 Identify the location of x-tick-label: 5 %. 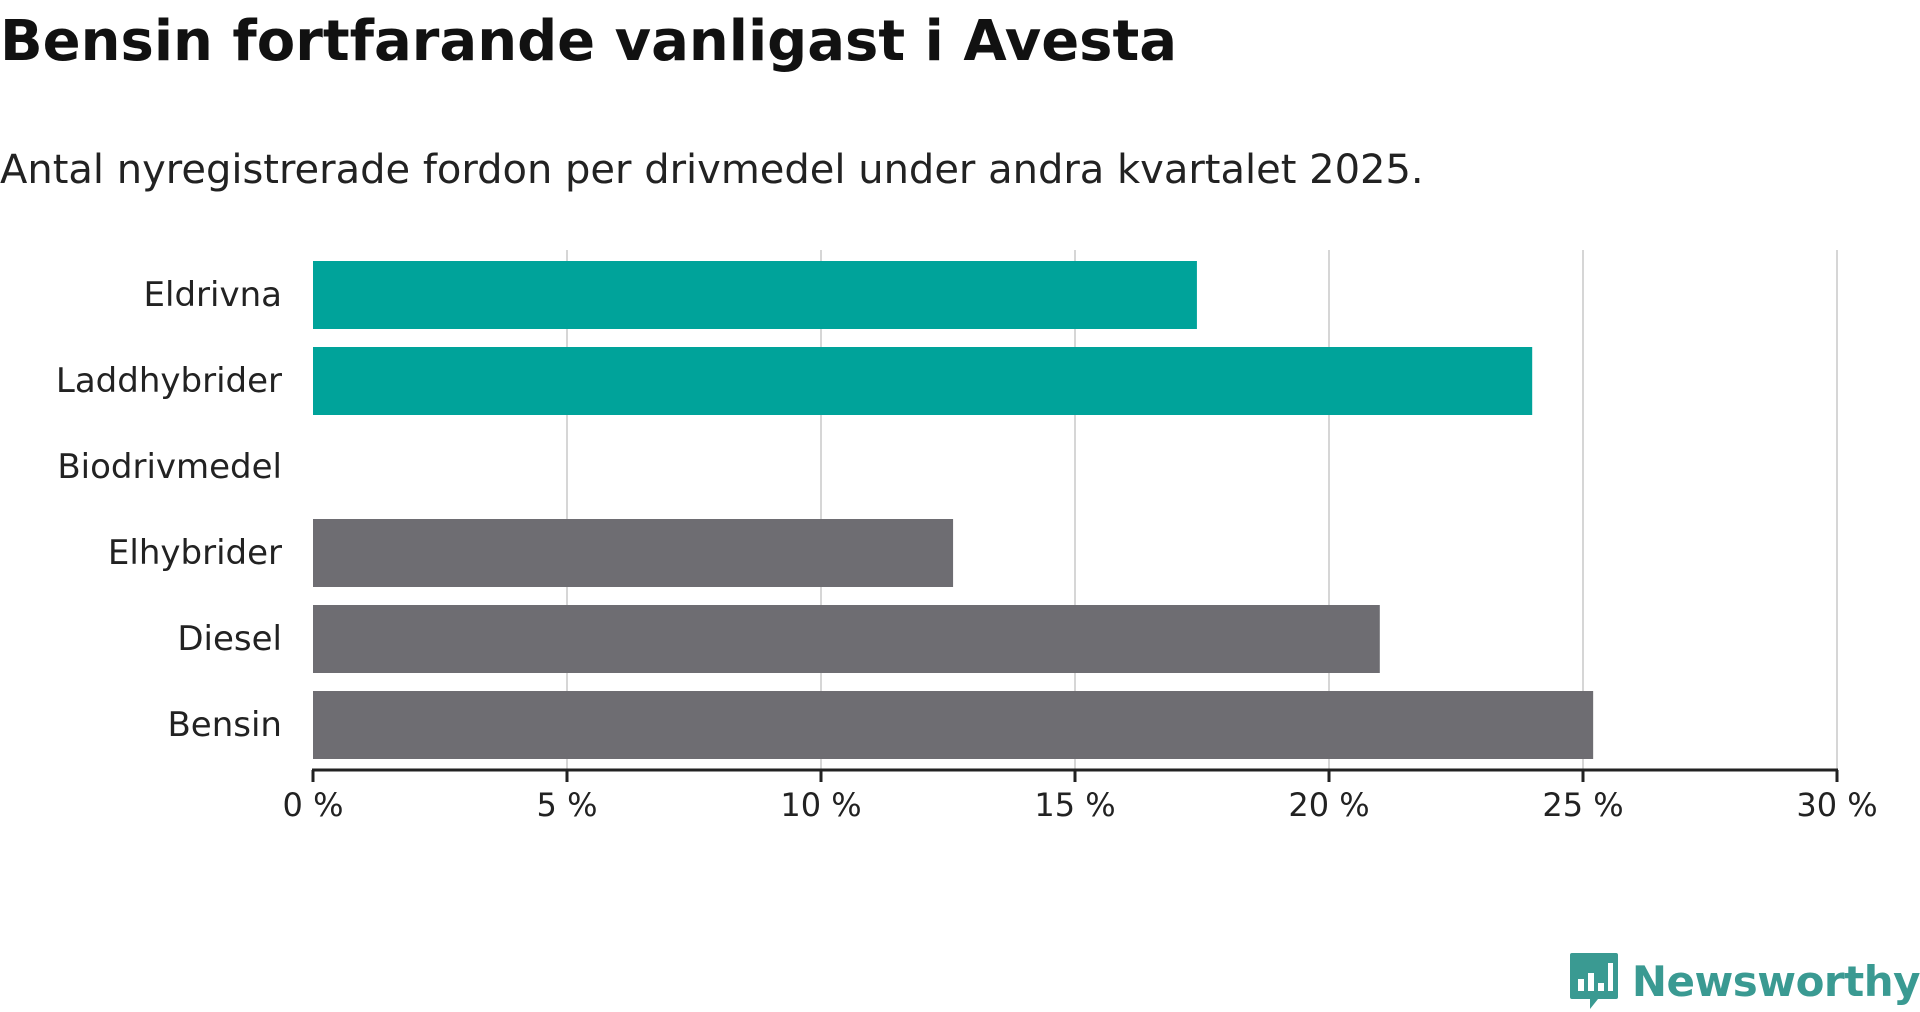
(567, 805).